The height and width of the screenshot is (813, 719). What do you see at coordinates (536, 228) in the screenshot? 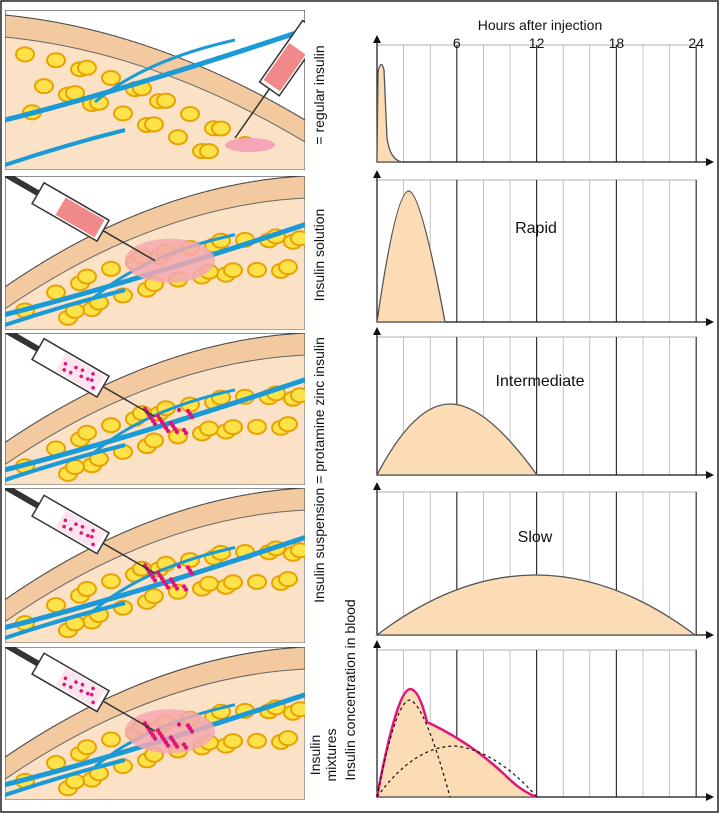
I see `curve-label: Rapid` at bounding box center [536, 228].